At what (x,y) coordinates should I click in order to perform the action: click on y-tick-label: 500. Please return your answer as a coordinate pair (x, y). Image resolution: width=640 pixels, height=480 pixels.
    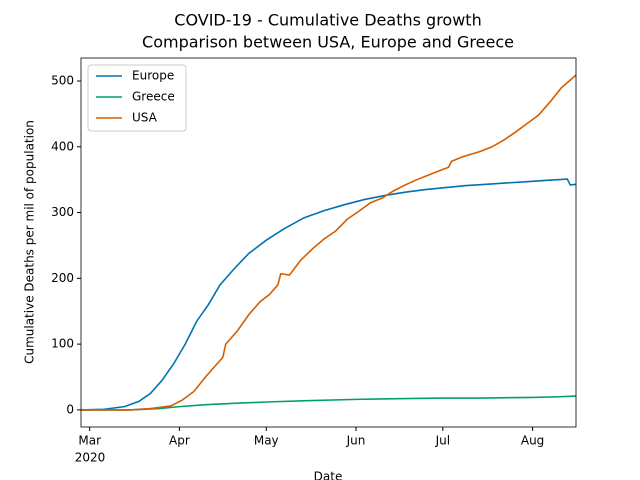
    Looking at the image, I should click on (62, 81).